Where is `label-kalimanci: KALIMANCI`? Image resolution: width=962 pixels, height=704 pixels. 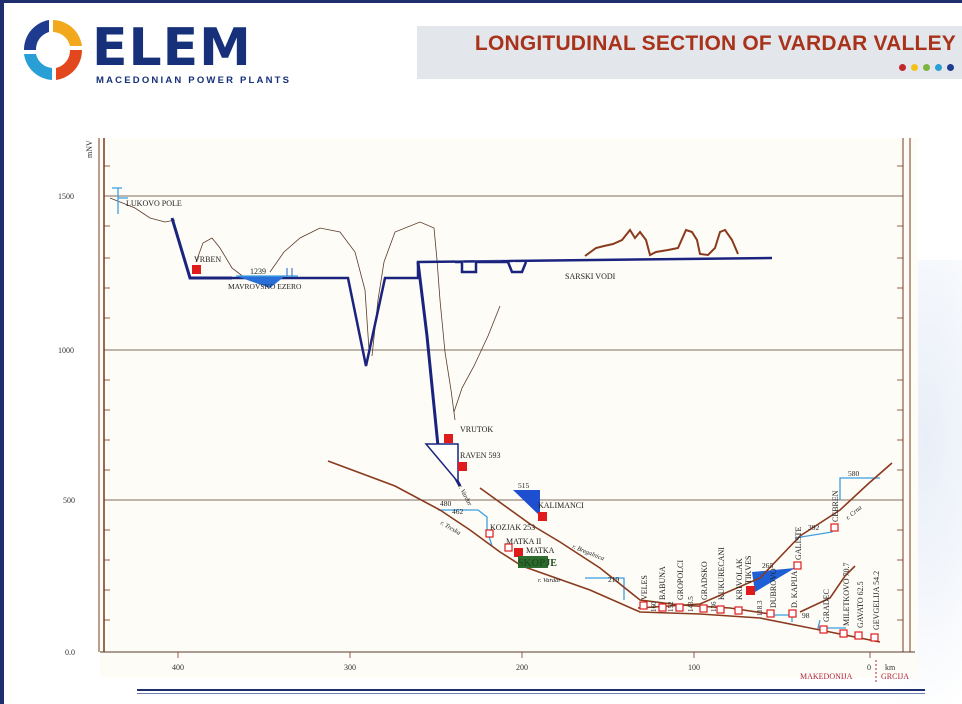 label-kalimanci: KALIMANCI is located at coordinates (561, 505).